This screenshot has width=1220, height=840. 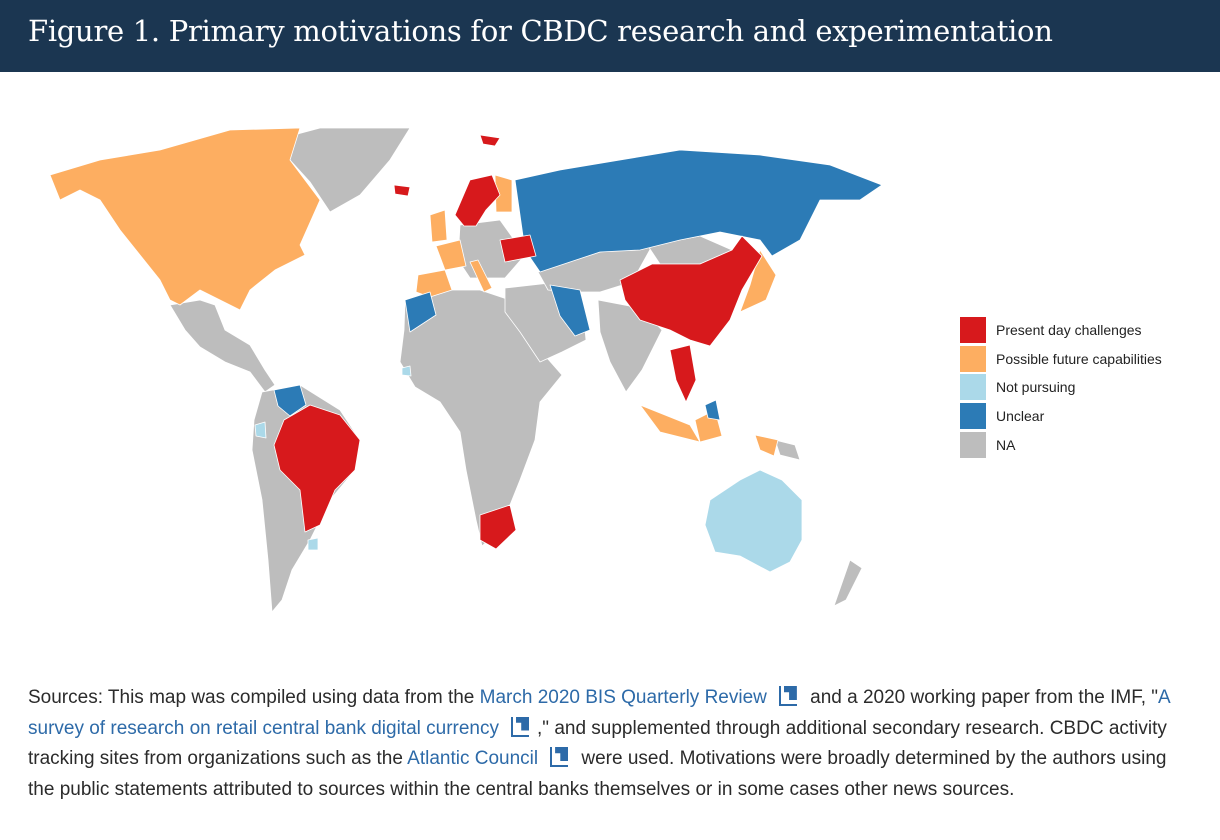 What do you see at coordinates (691, 291) in the screenshot?
I see `region-china` at bounding box center [691, 291].